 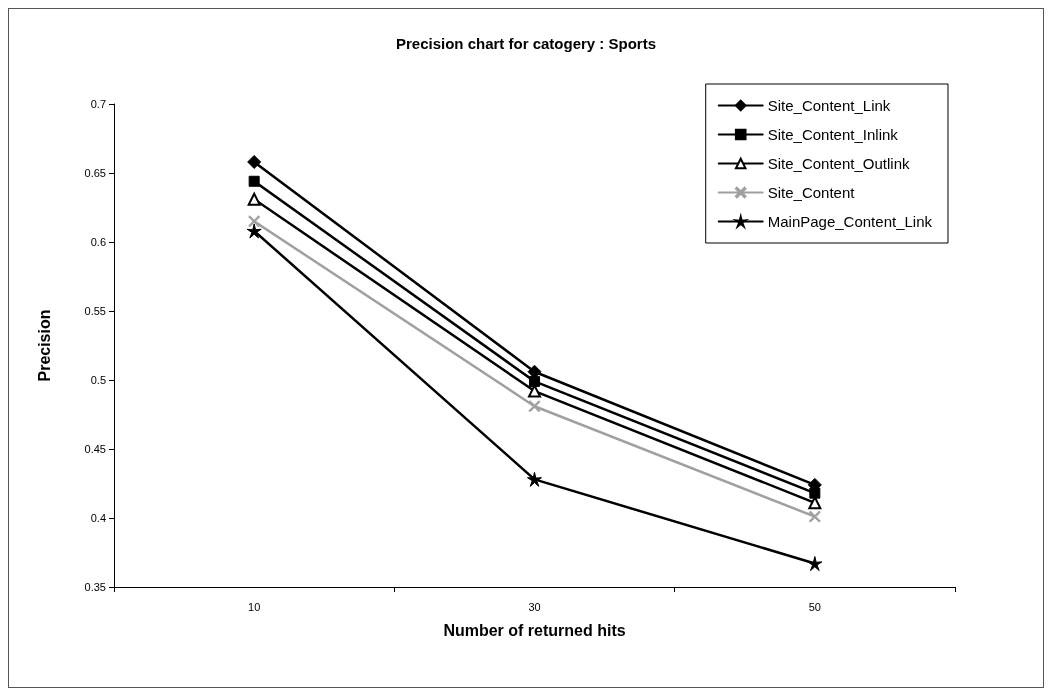 I want to click on y-tick-label: 0.4, so click(x=98, y=518).